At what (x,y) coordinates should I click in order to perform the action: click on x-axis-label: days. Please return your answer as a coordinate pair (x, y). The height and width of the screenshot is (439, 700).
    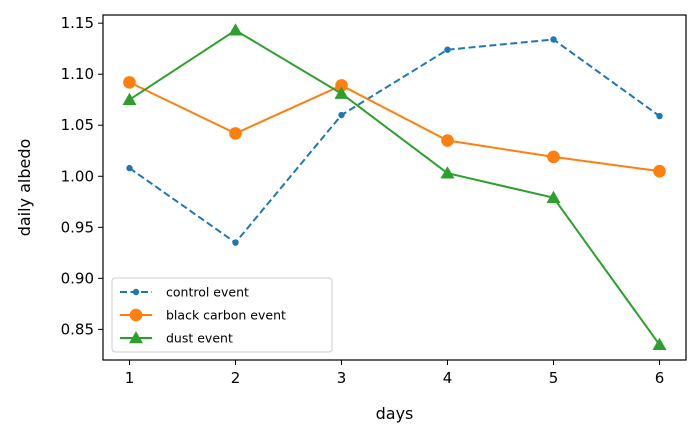
    Looking at the image, I should click on (395, 413).